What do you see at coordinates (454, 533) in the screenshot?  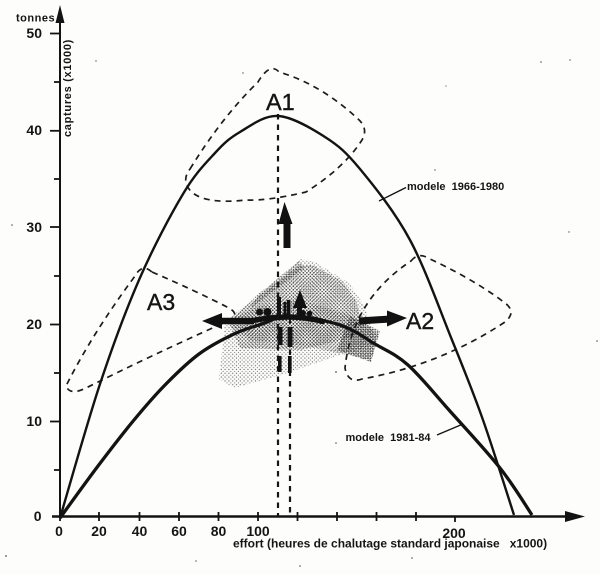 I see `svg-text: 200` at bounding box center [454, 533].